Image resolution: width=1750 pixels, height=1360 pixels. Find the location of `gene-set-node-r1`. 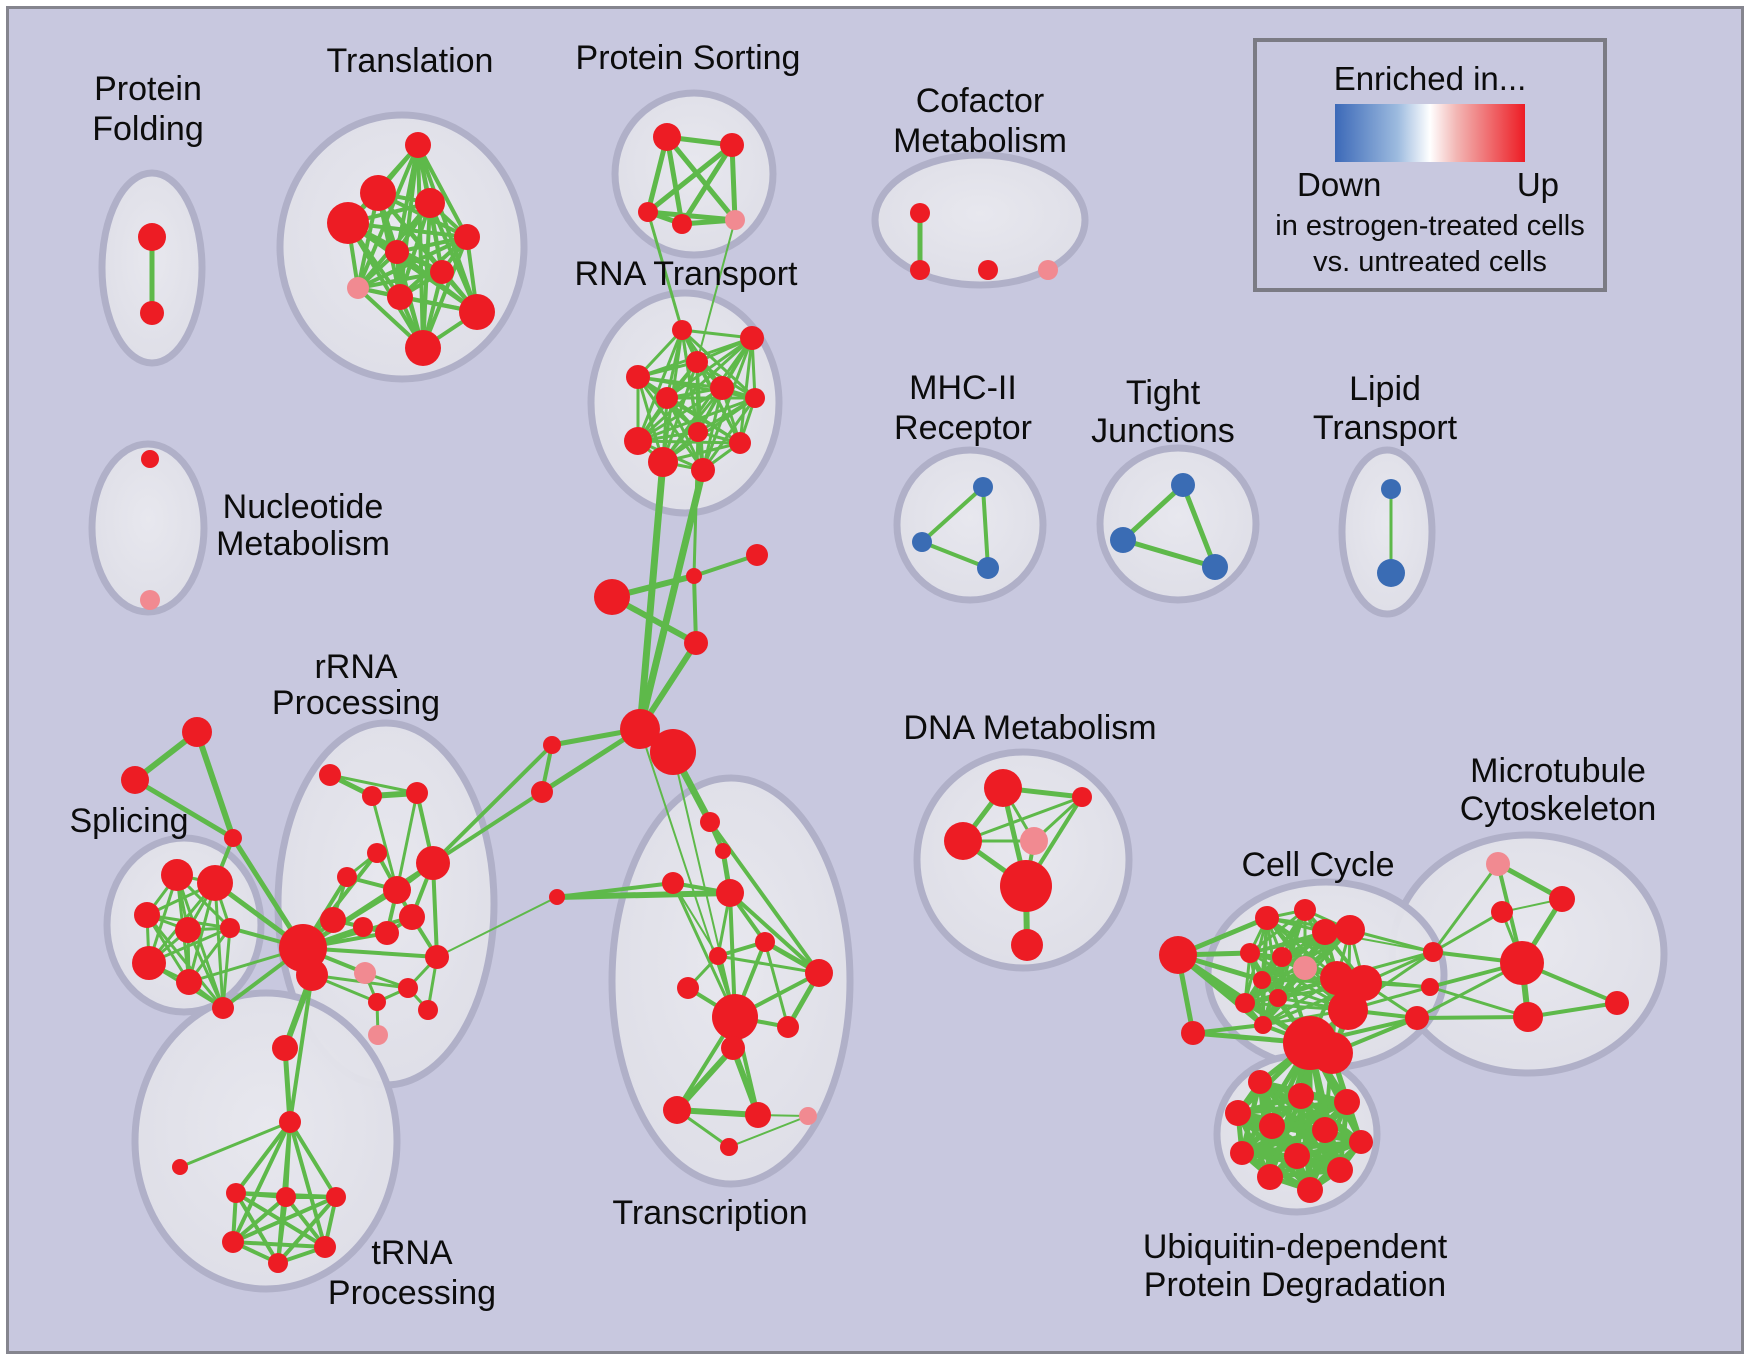

gene-set-node-r1 is located at coordinates (330, 775).